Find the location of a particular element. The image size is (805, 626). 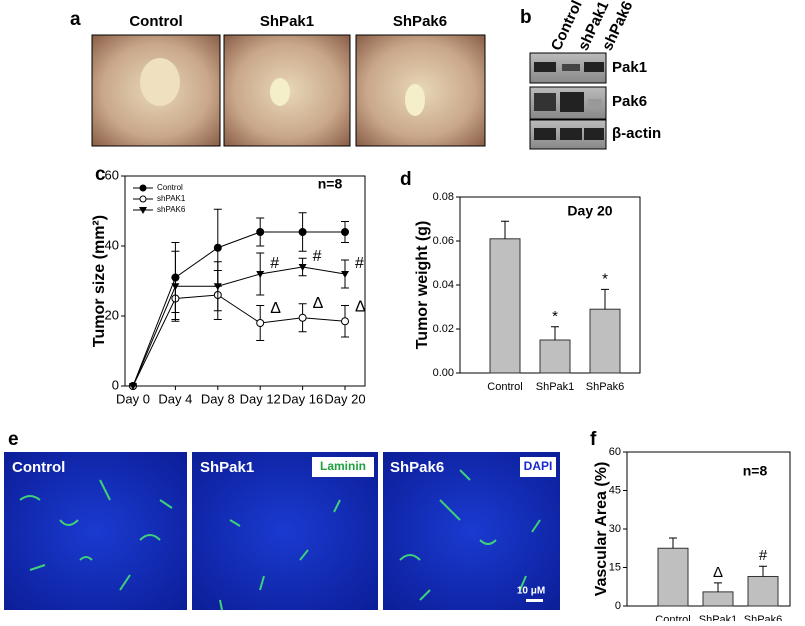

y-axis-title: Vascular Area (%) is located at coordinates (601, 529).